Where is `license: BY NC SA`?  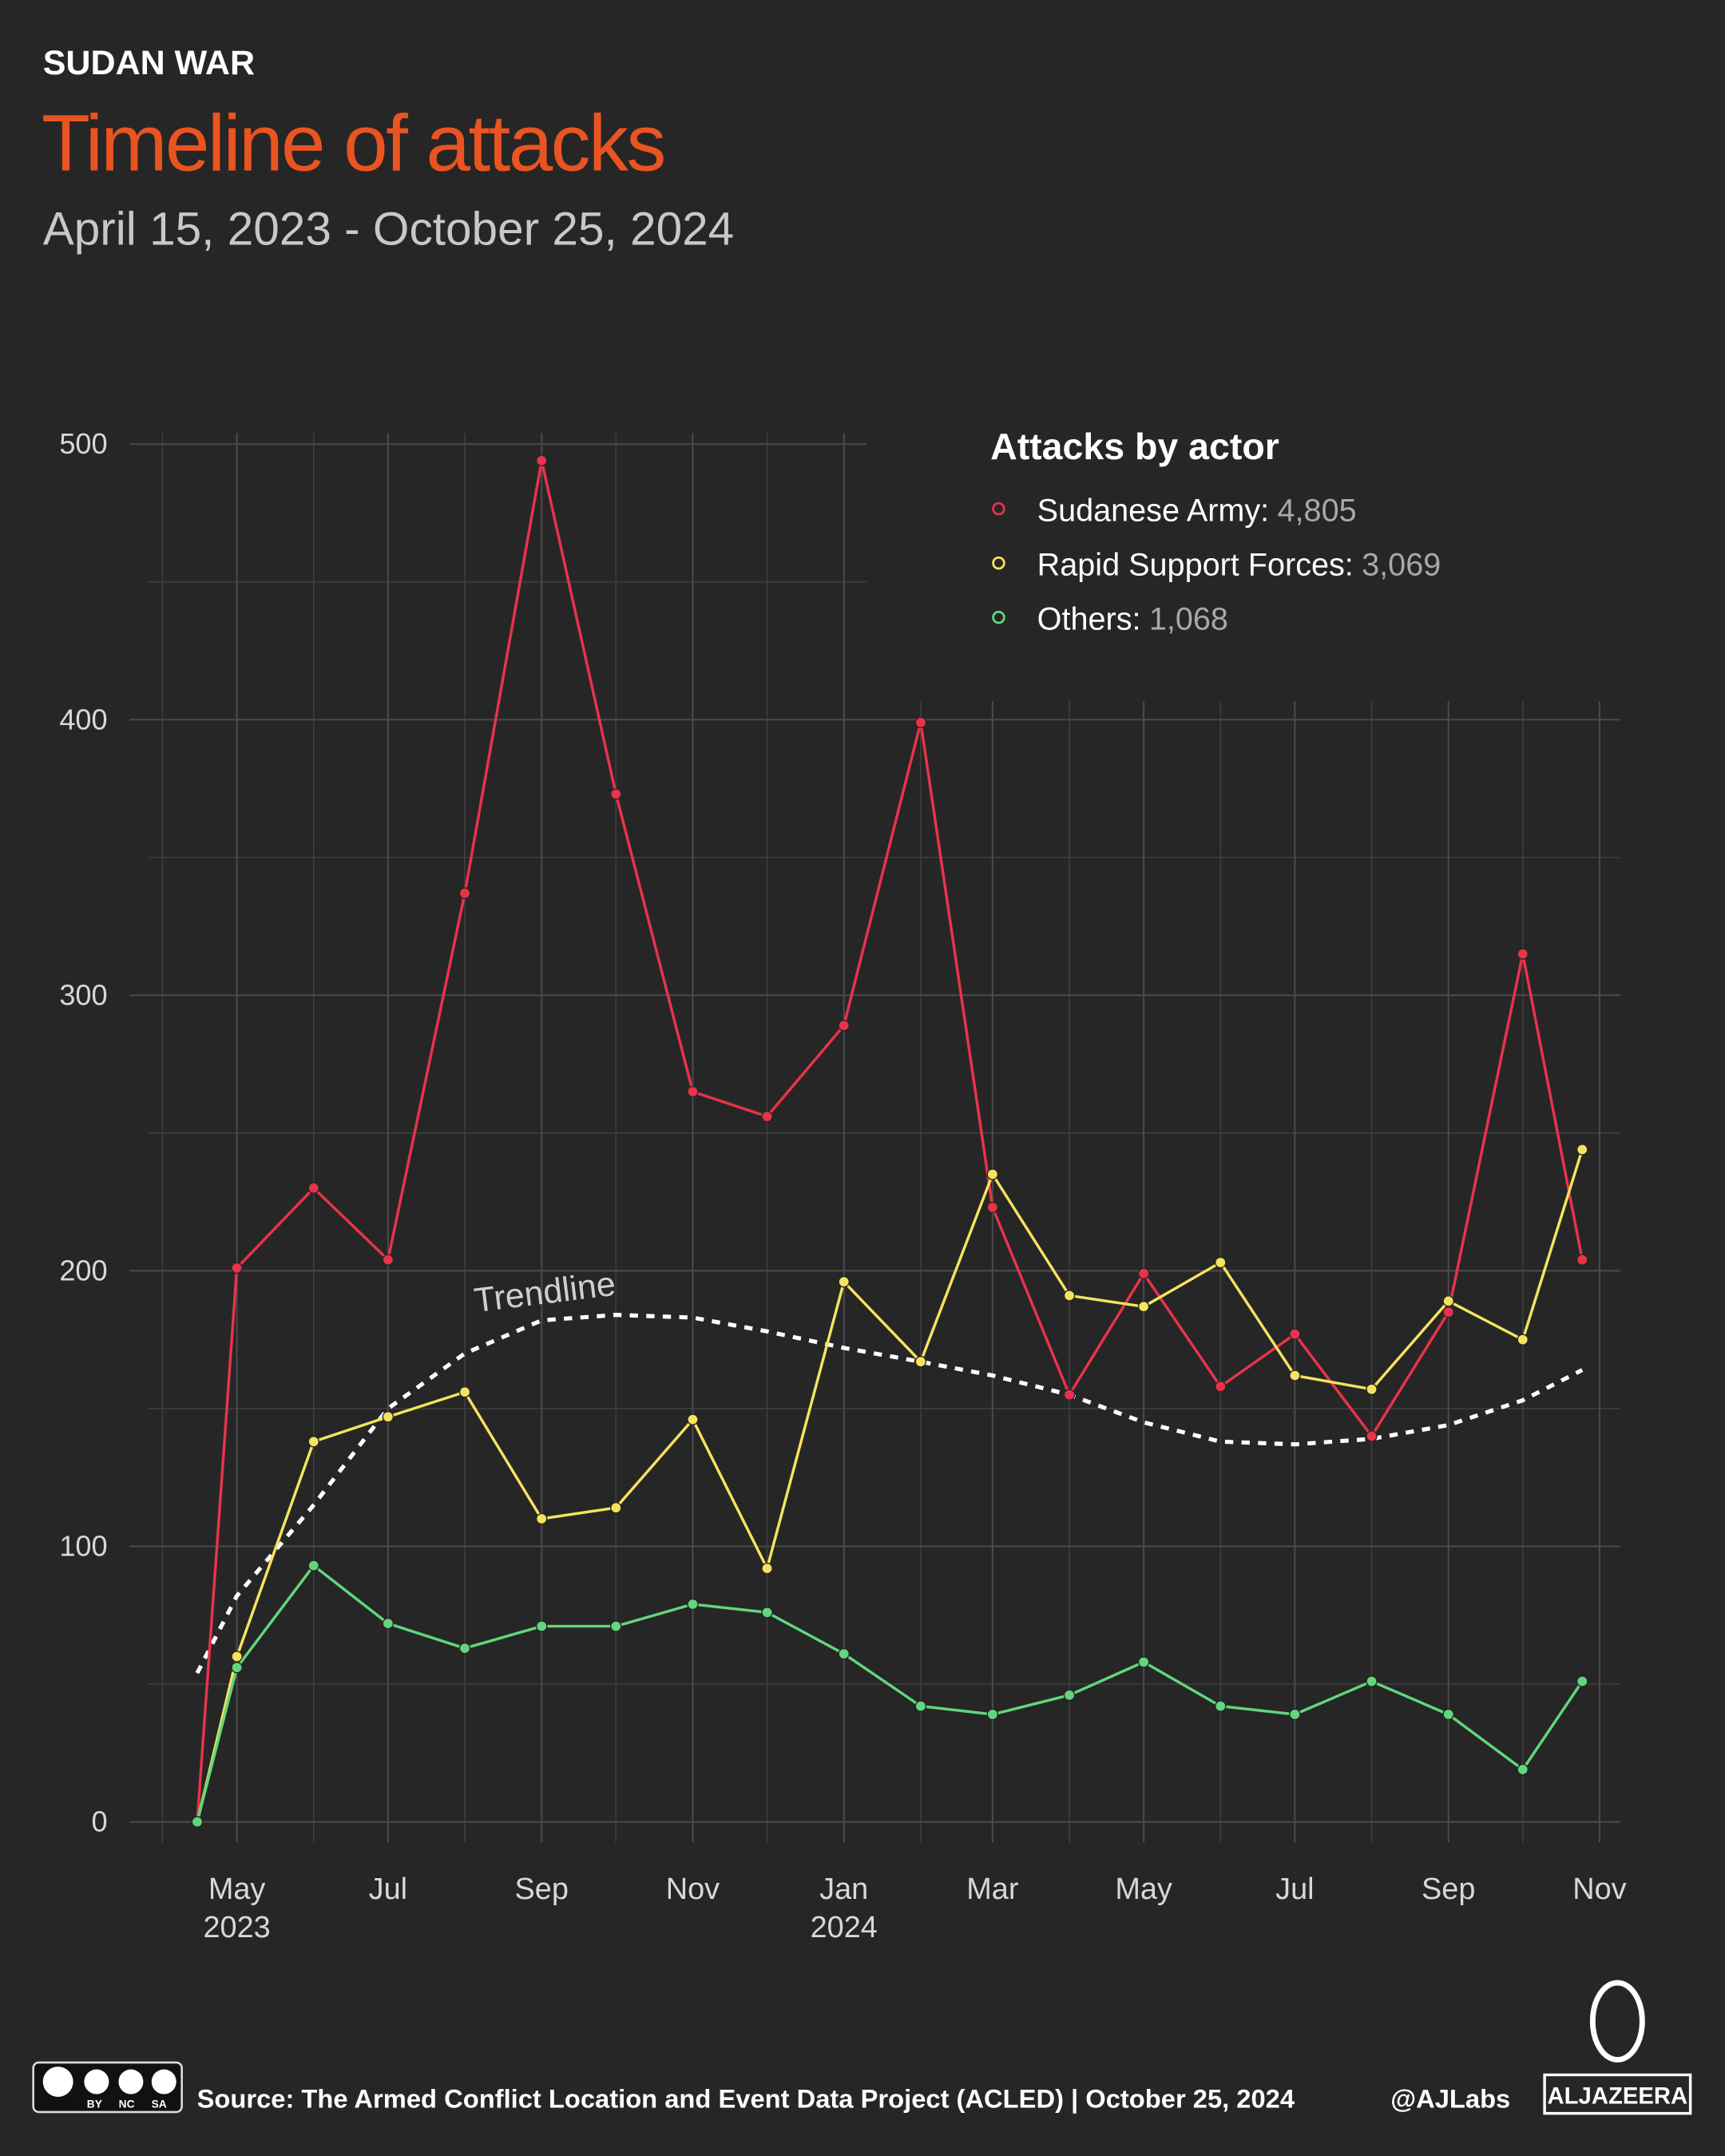
license: BY NC SA is located at coordinates (108, 2087).